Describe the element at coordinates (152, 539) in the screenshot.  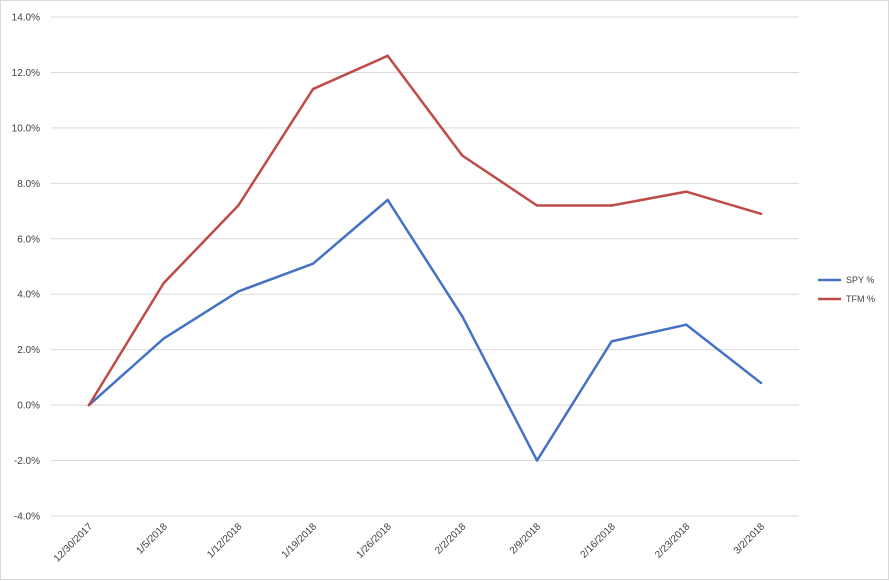
I see `x-tick-label: 1/5/2018` at that location.